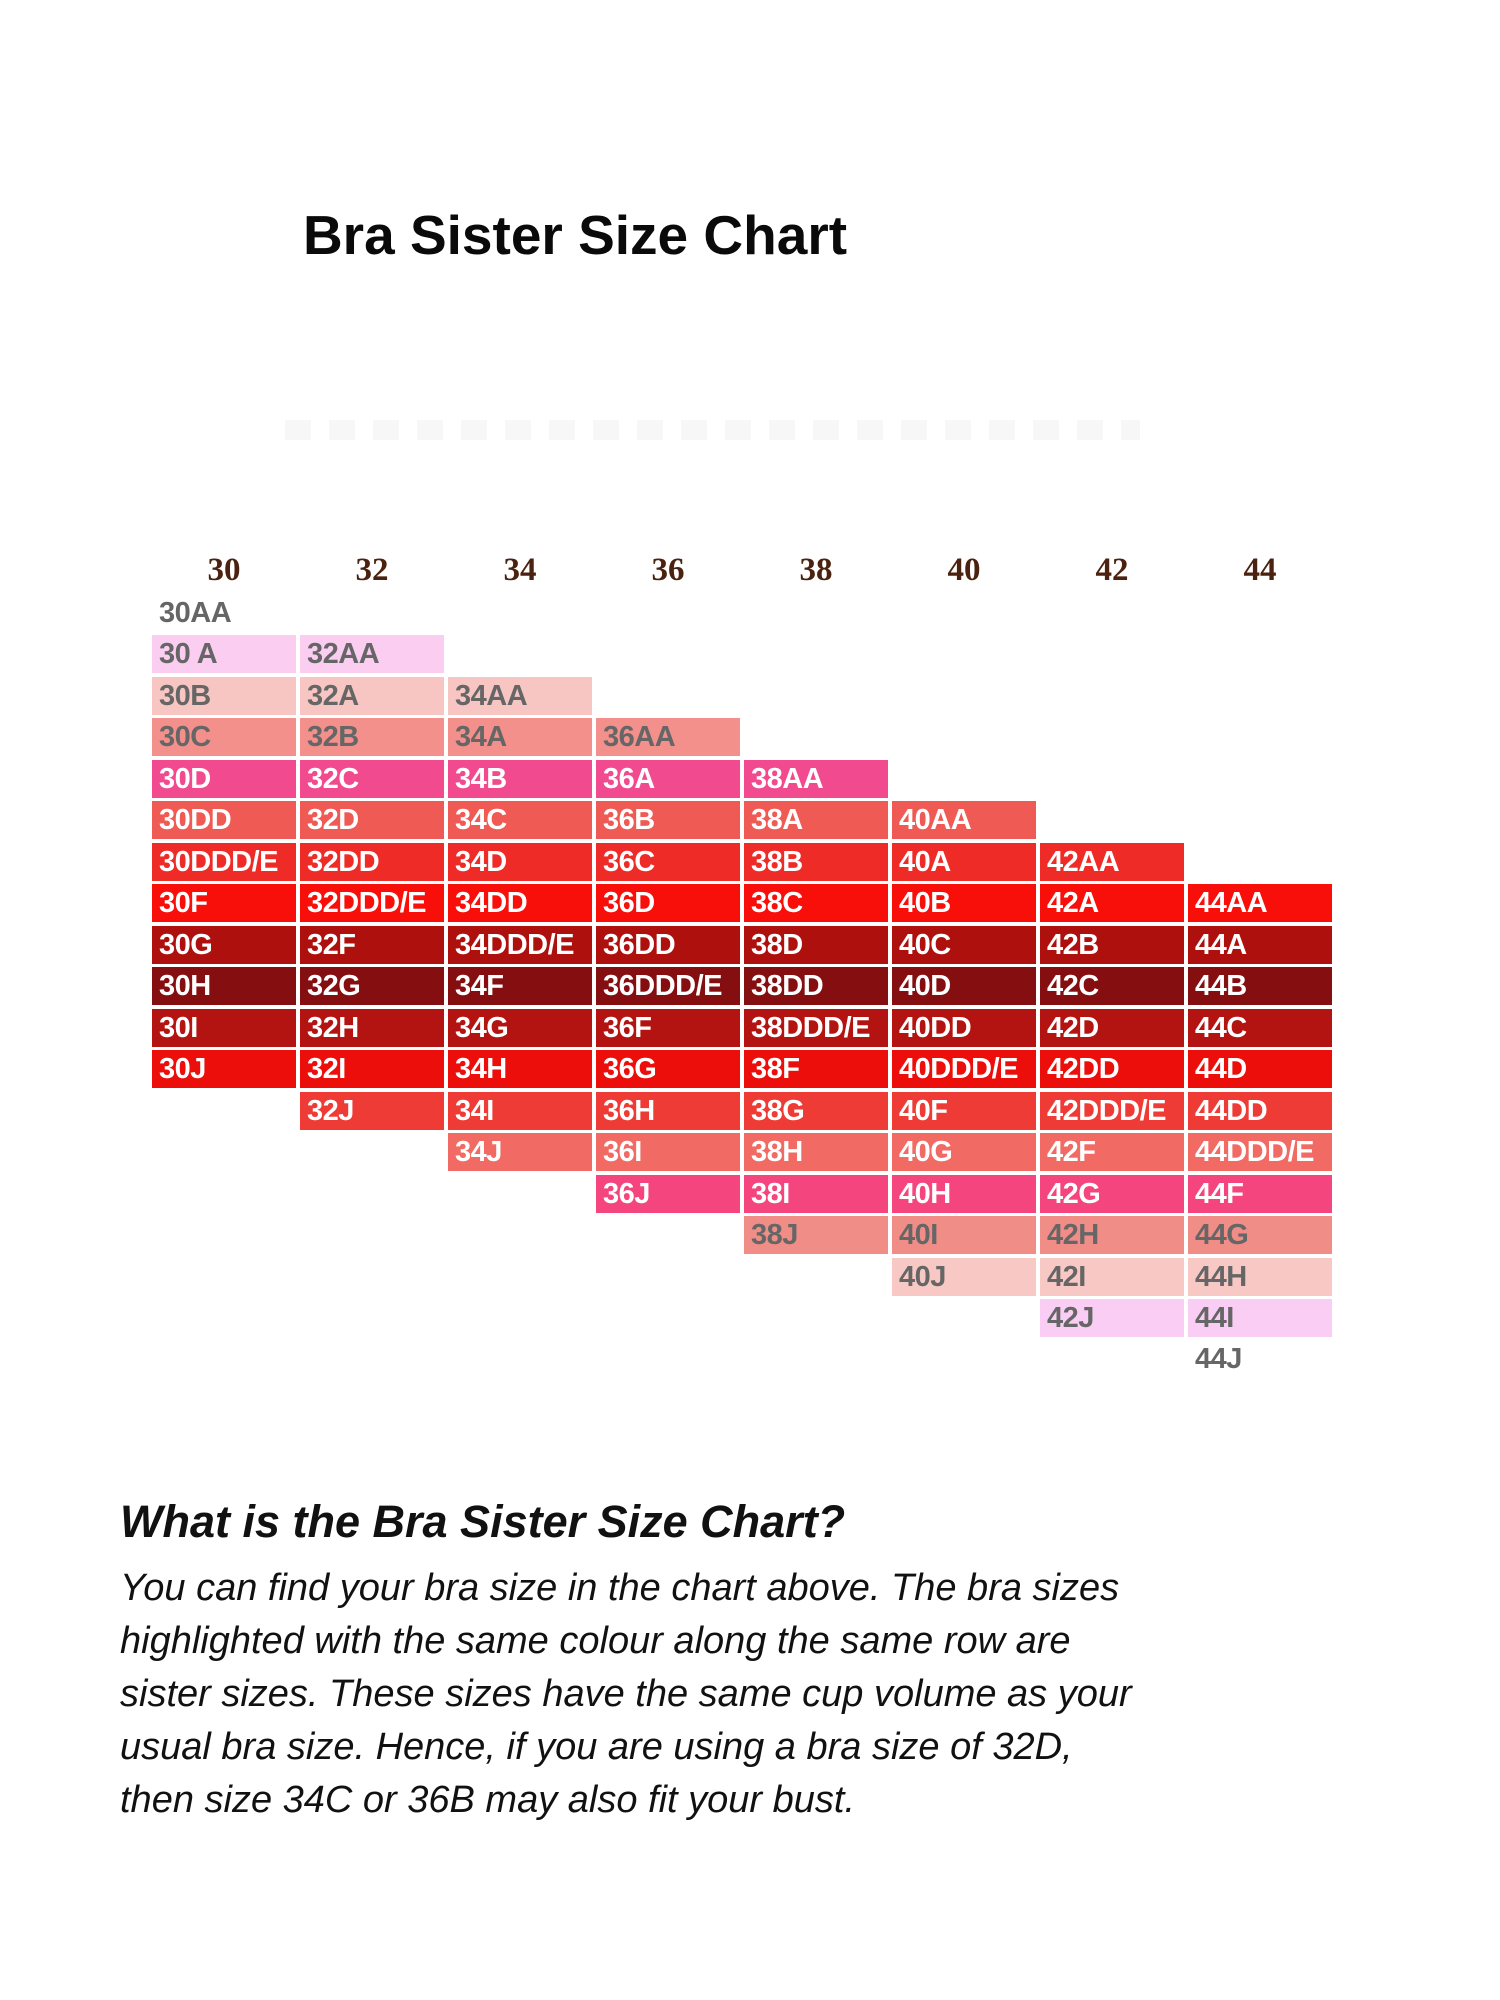  I want to click on size-cell: 38DD, so click(816, 986).